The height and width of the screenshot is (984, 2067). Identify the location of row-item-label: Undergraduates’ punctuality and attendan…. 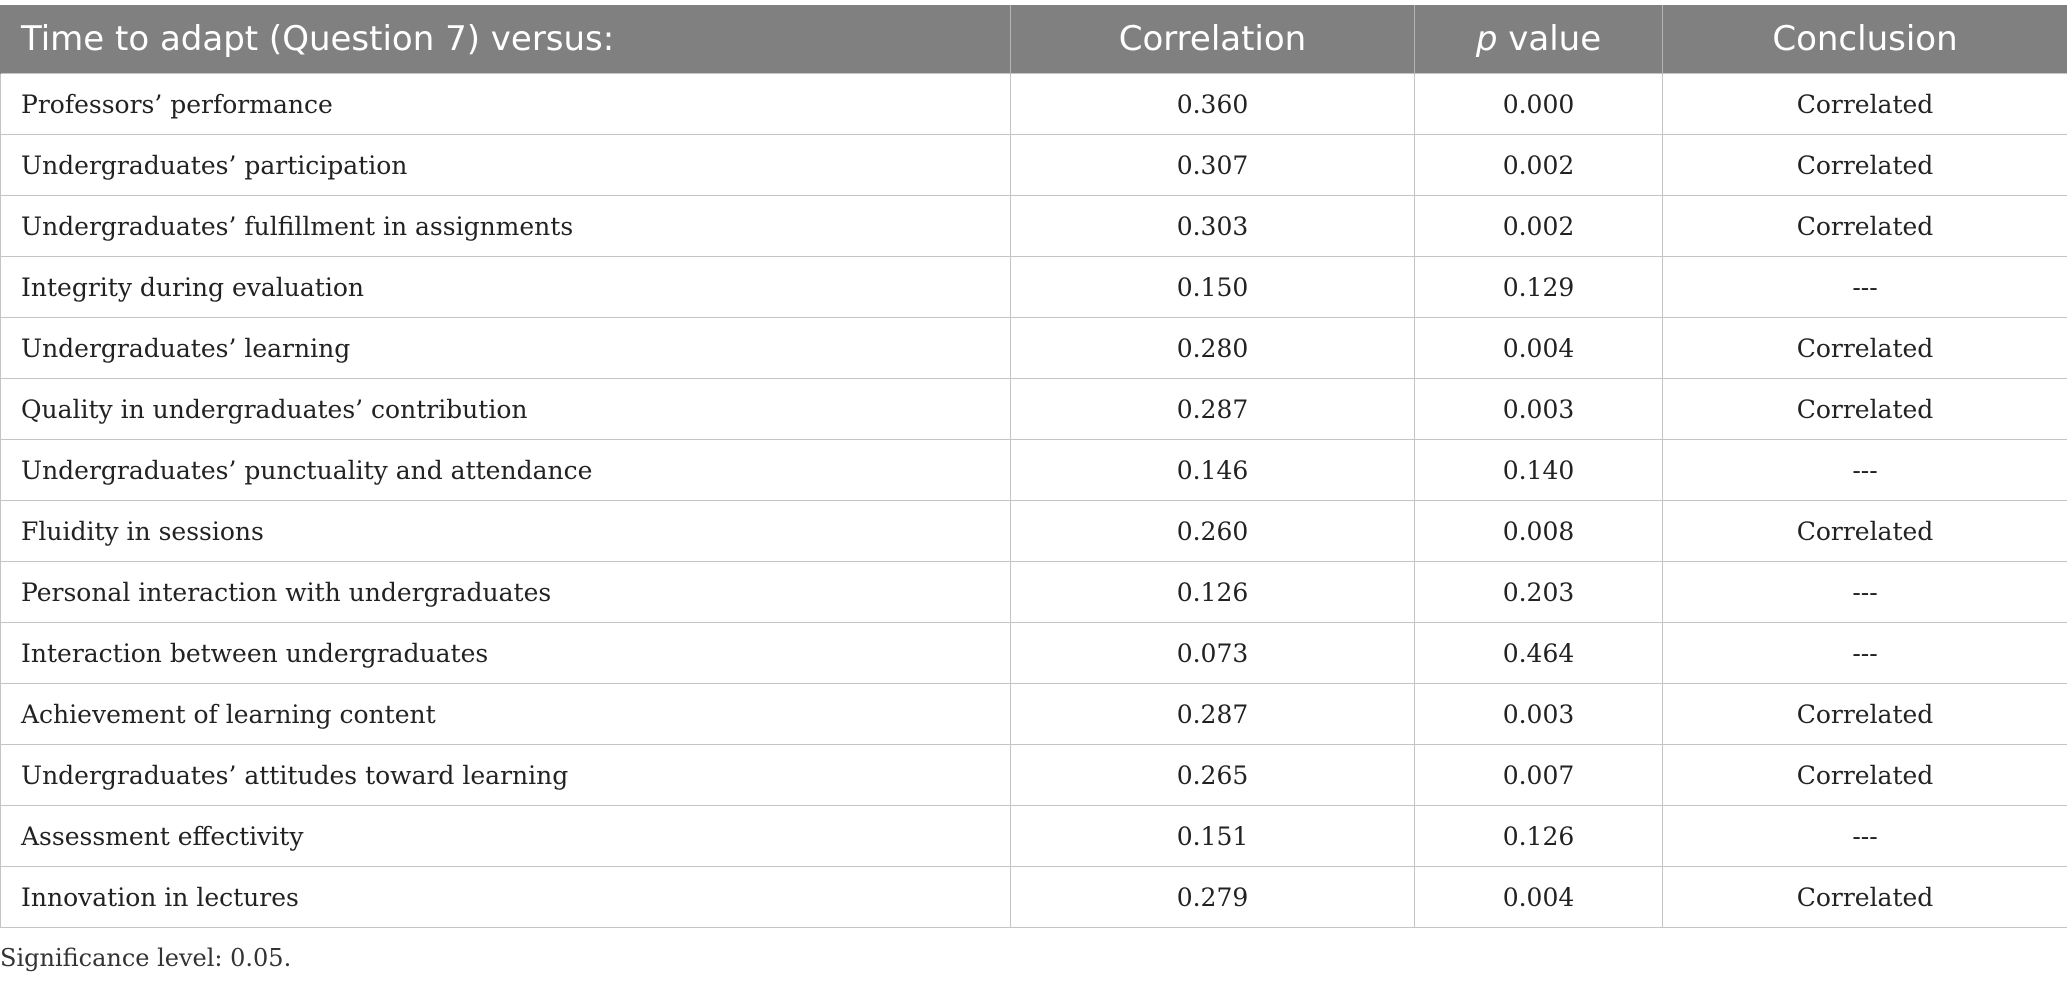
(505, 470).